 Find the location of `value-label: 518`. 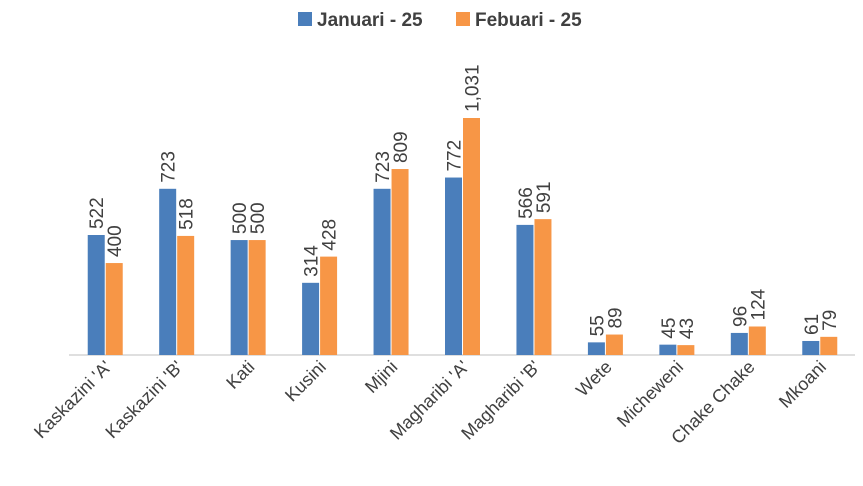

value-label: 518 is located at coordinates (187, 214).